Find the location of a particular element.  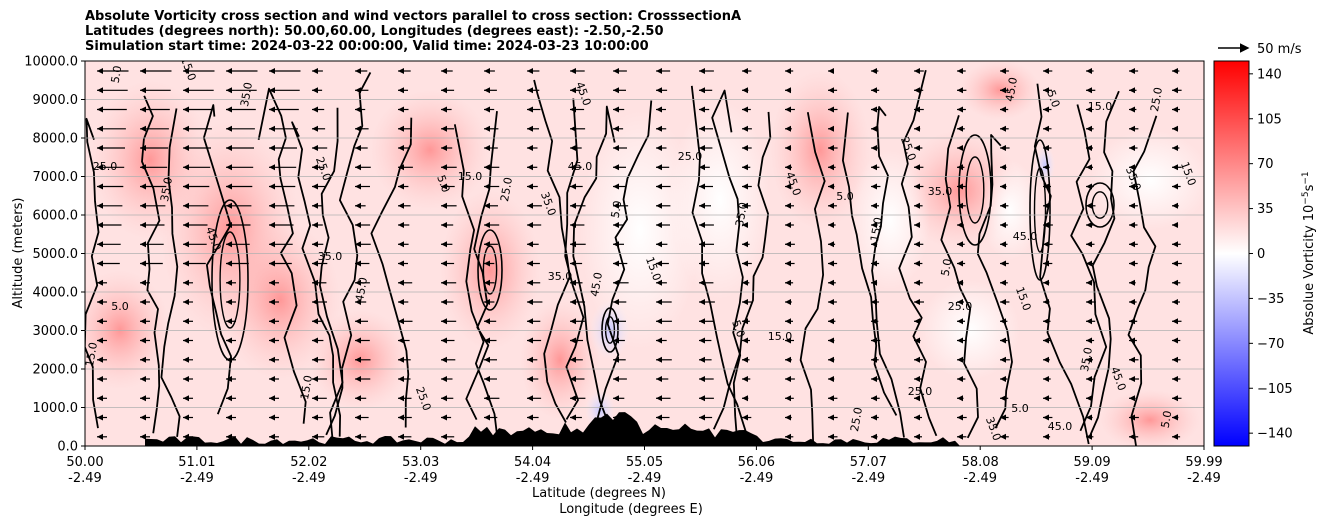

colorbar-label-exp: −5 is located at coordinates (1306, 197).